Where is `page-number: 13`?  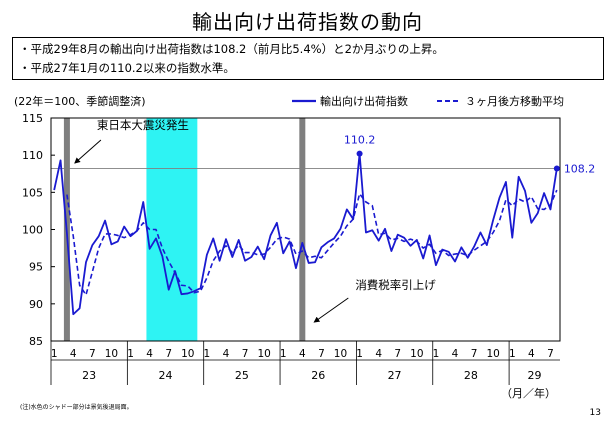
page-number: 13 is located at coordinates (595, 413).